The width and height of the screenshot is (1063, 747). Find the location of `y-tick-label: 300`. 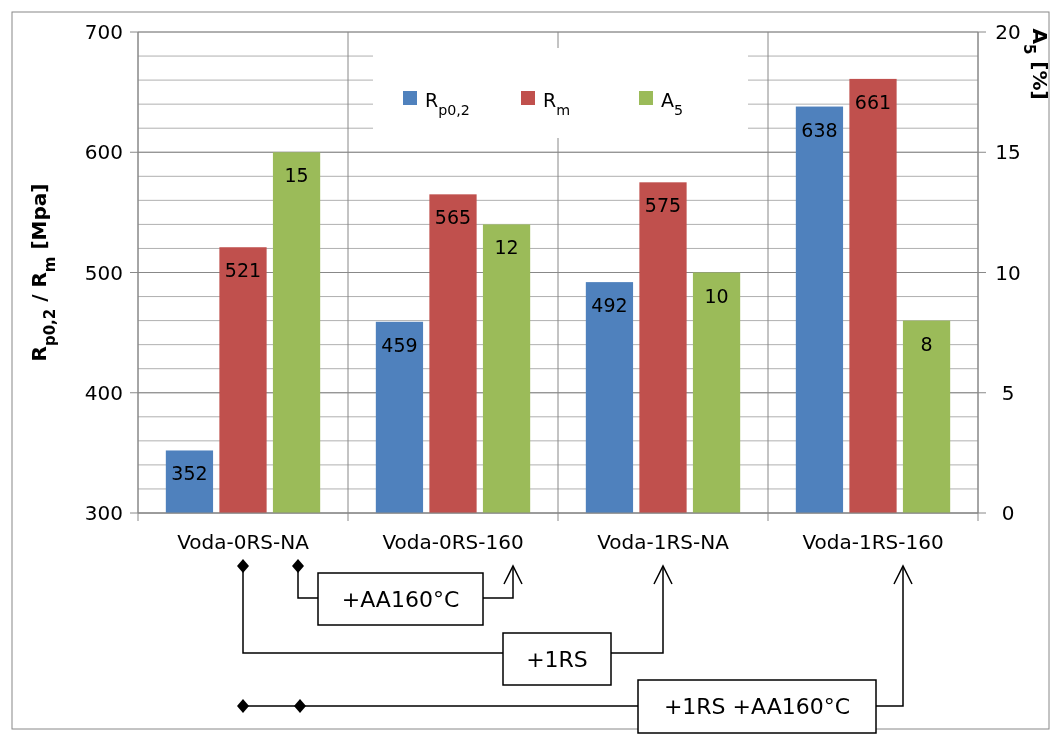

y-tick-label: 300 is located at coordinates (103, 513).